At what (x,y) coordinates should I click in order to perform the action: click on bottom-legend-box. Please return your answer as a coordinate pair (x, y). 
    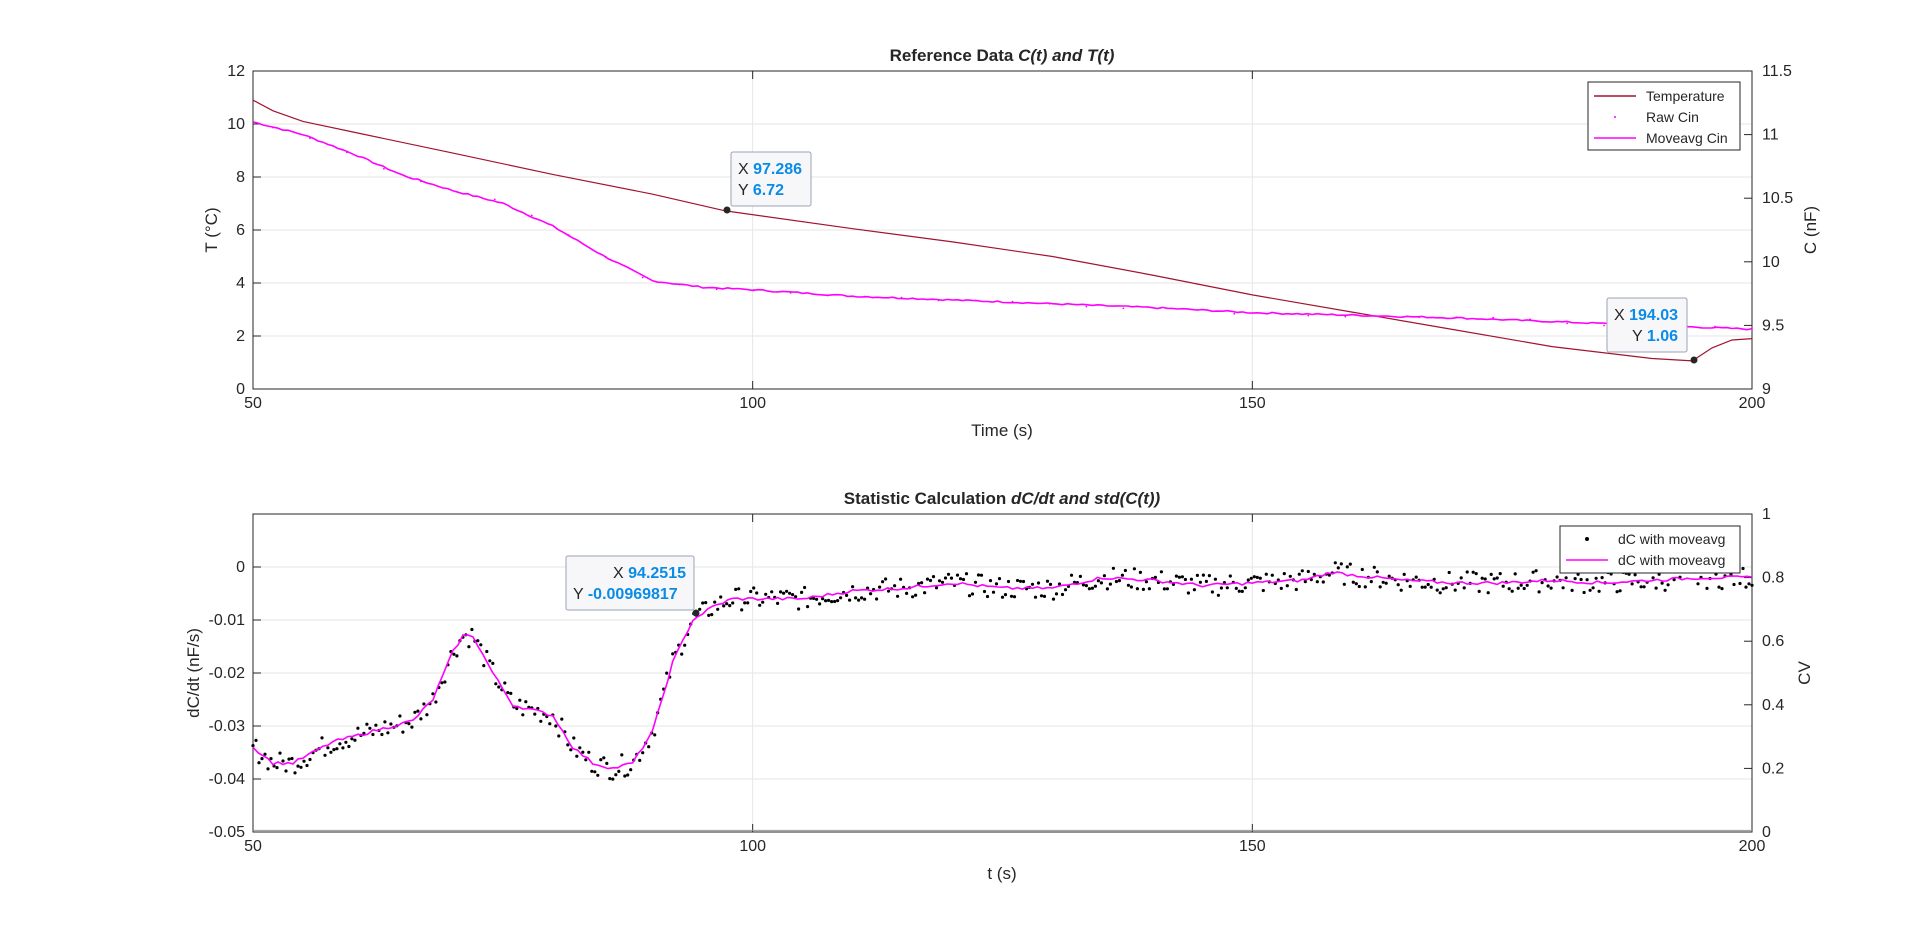
    Looking at the image, I should click on (1650, 549).